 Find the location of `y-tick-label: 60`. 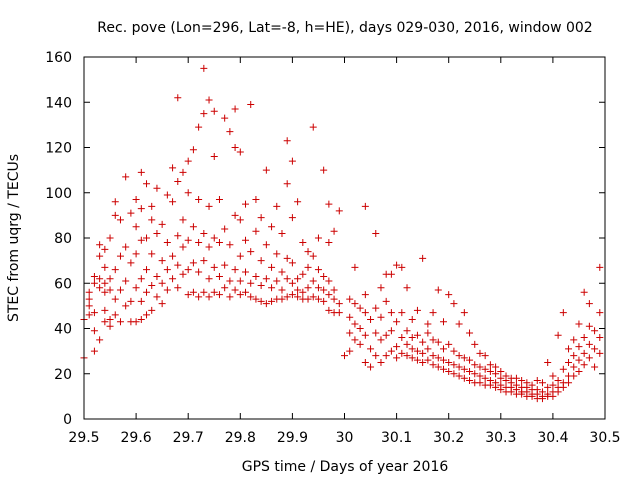

y-tick-label: 60 is located at coordinates (63, 284).